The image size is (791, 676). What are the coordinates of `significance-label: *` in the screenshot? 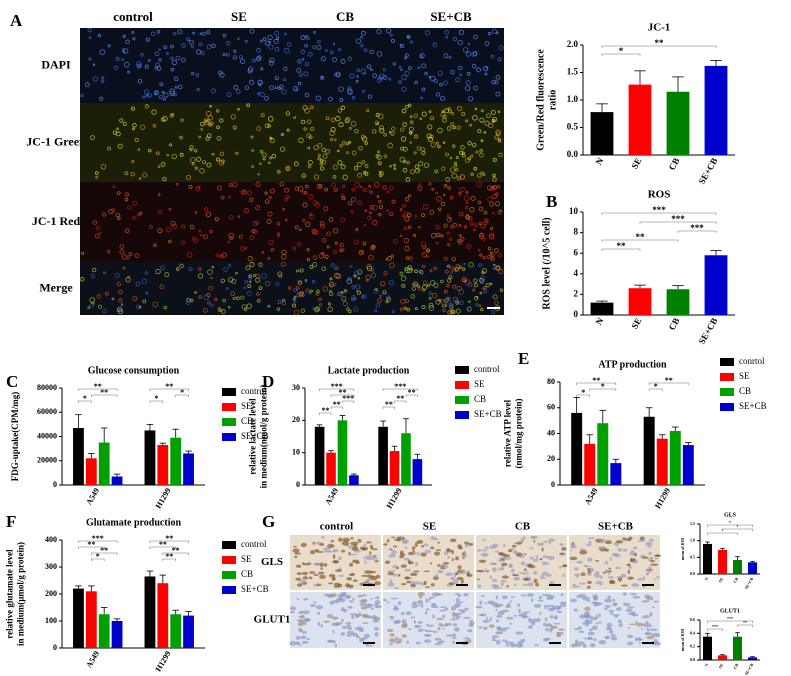 It's located at (621, 51).